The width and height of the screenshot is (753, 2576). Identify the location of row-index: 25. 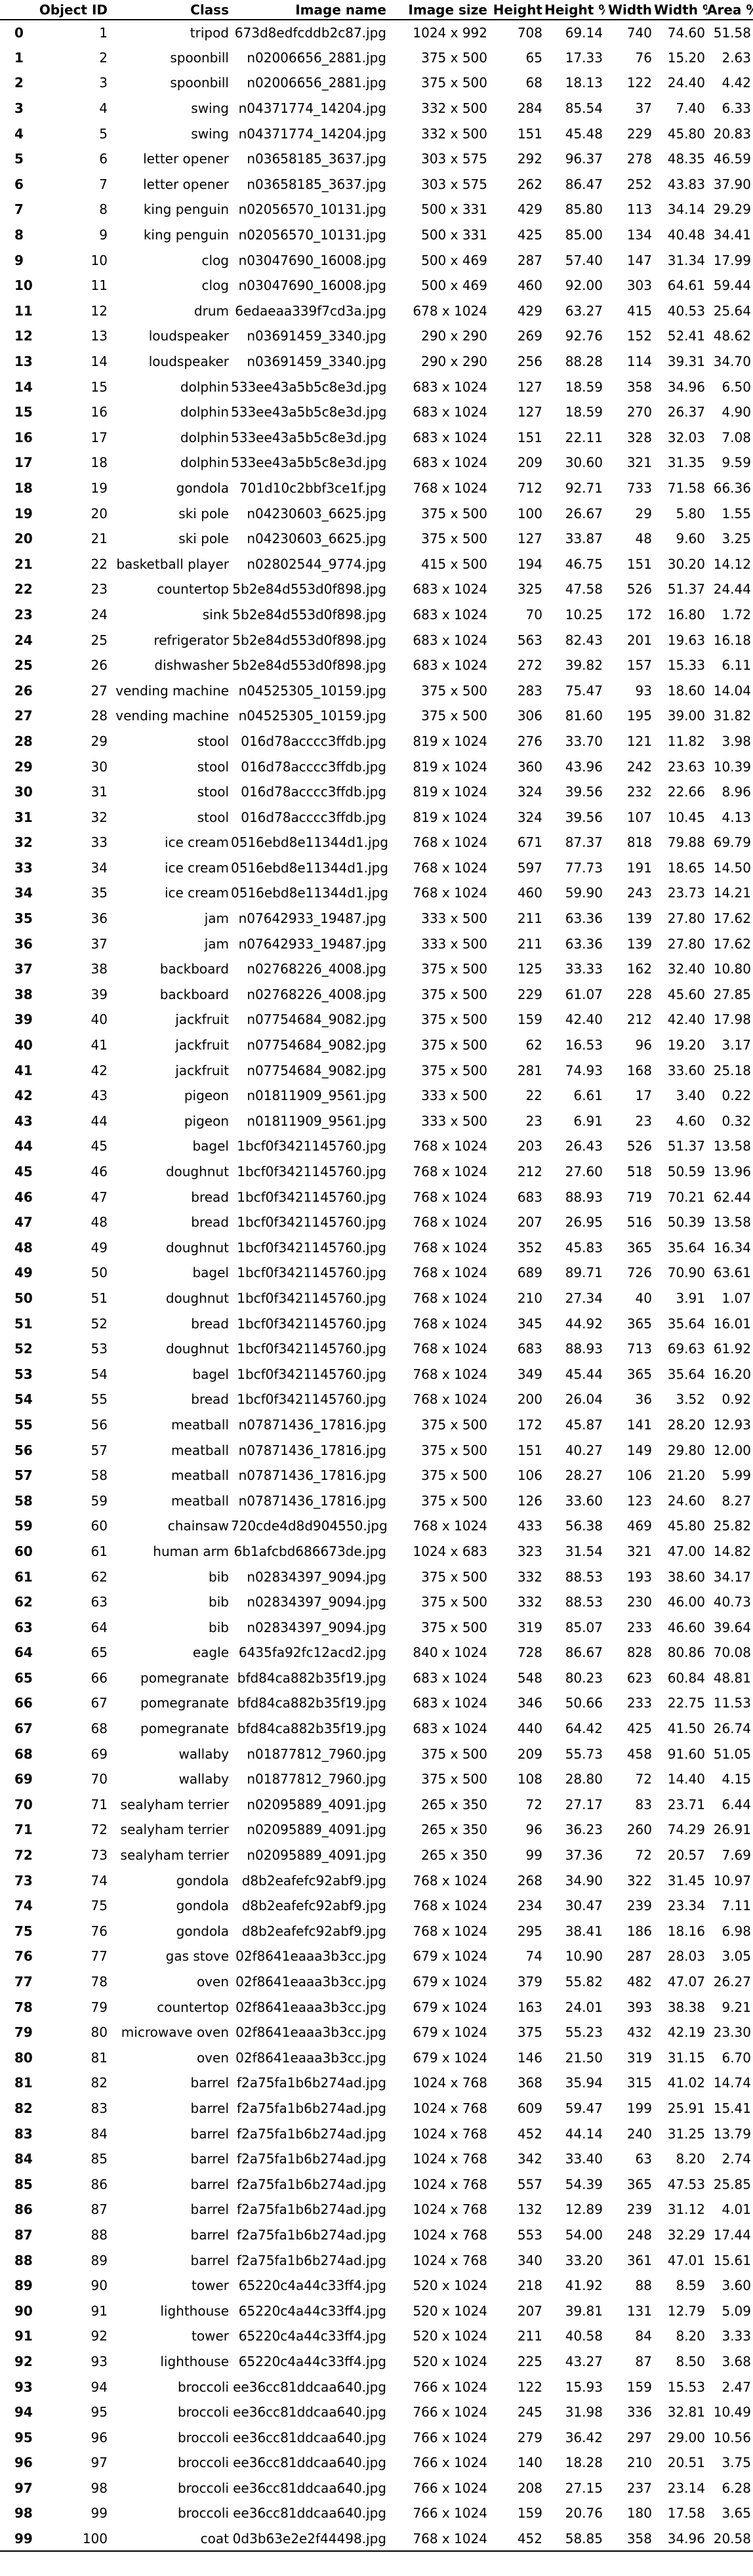
(23, 665).